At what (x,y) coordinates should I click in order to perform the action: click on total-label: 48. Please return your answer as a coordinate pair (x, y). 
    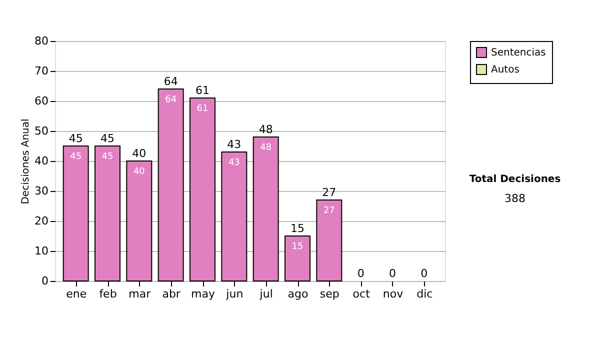
    Looking at the image, I should click on (265, 129).